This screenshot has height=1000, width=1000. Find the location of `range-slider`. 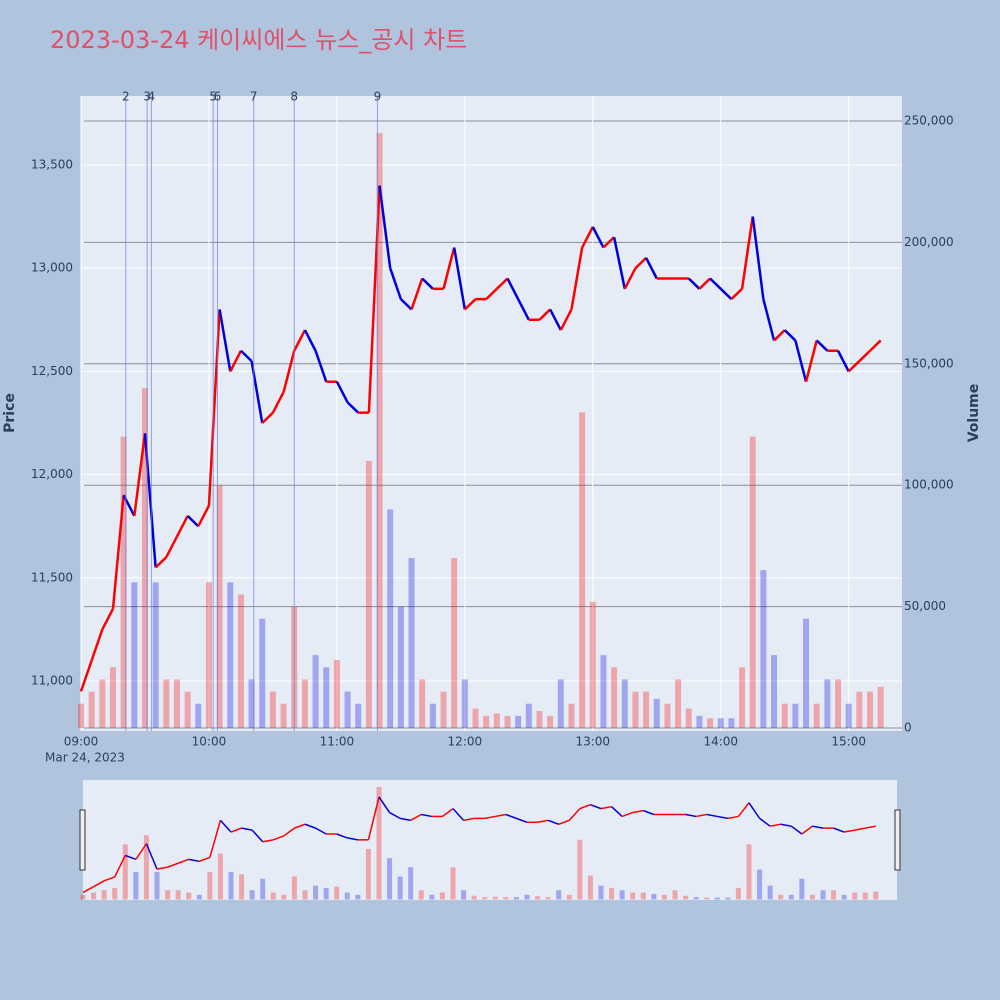

range-slider is located at coordinates (490, 840).